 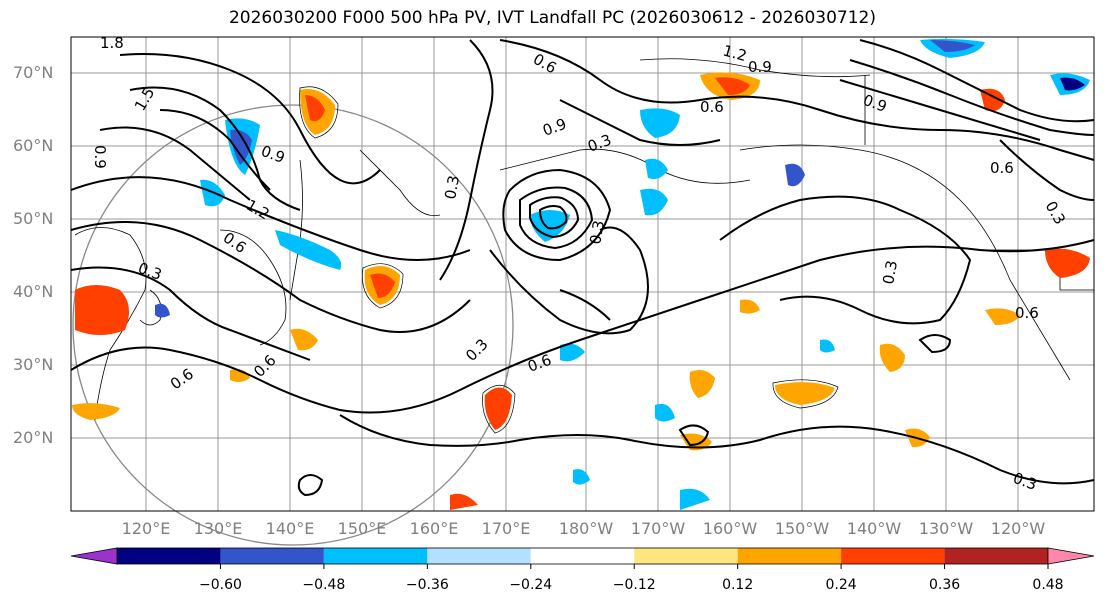 What do you see at coordinates (634, 585) in the screenshot?
I see `colorbar-tick-label: −0.12` at bounding box center [634, 585].